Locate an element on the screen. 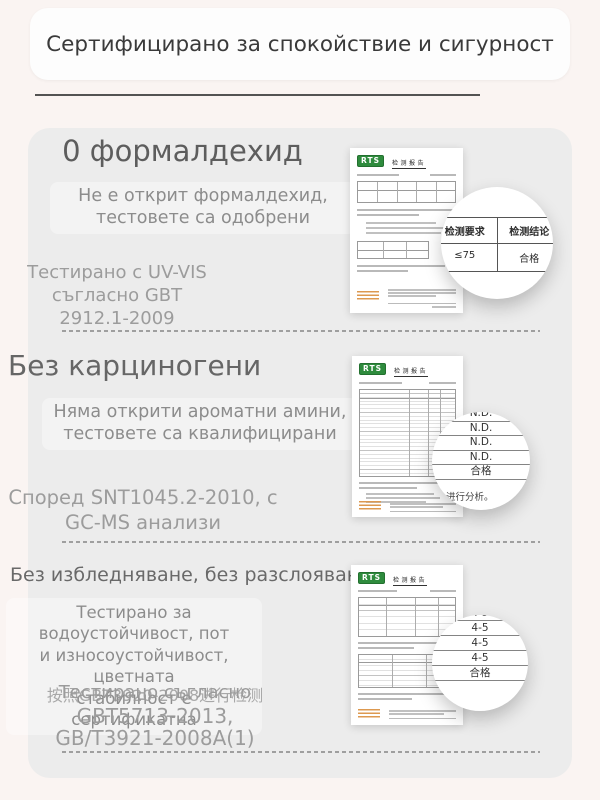 The image size is (600, 800). magnified-table-header-row: 检测要求 检测结论 is located at coordinates (497, 231).